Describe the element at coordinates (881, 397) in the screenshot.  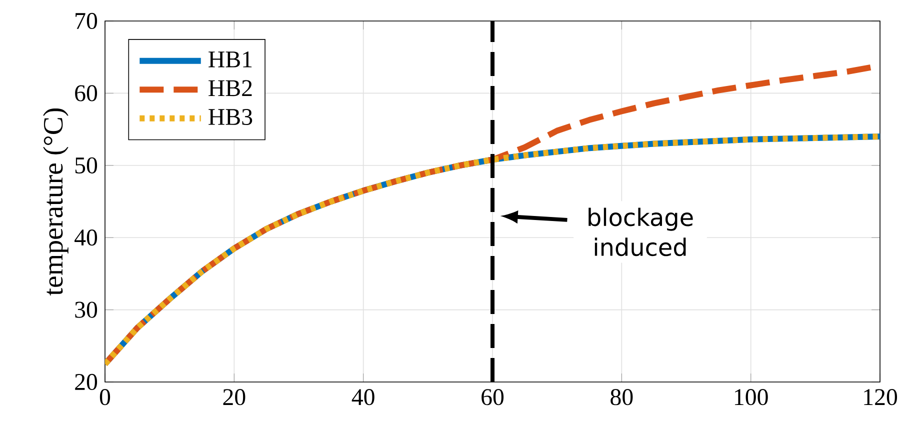
I see `x-tick-label: 120` at that location.